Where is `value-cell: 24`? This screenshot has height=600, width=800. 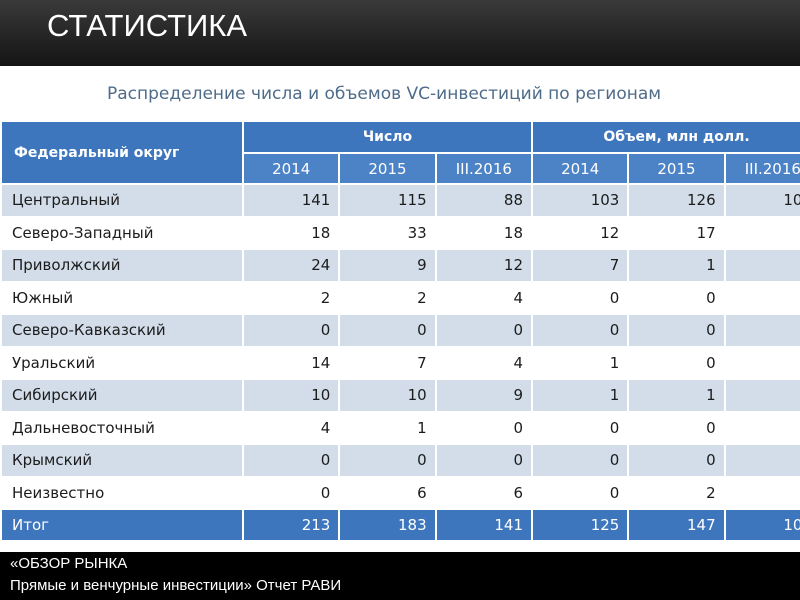
value-cell: 24 is located at coordinates (291, 265).